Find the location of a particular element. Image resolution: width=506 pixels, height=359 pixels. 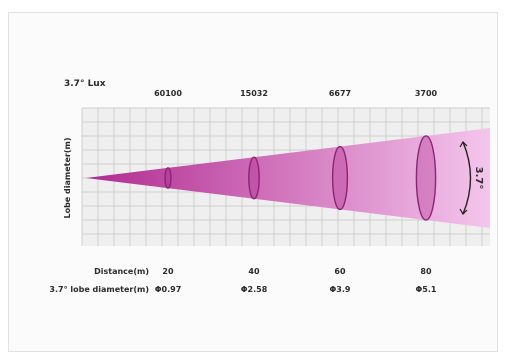

distance-row-label: Distance(m) is located at coordinates (121, 271).